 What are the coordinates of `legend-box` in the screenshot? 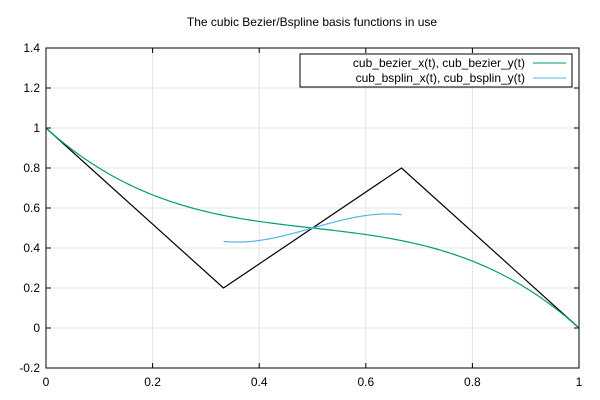 It's located at (436, 70).